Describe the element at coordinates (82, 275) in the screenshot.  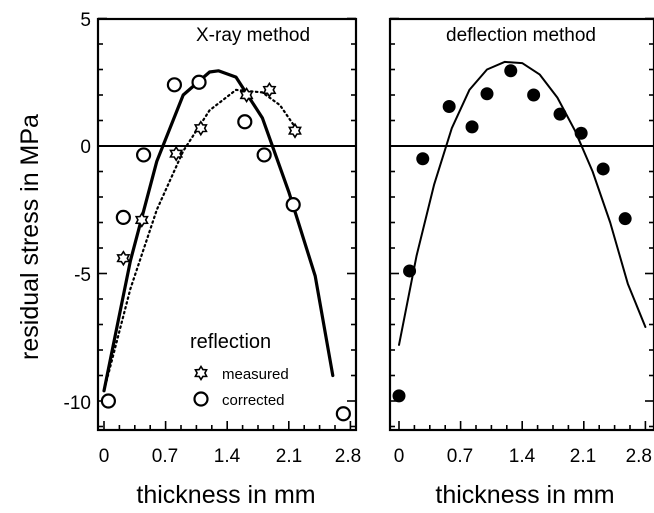
I see `y-tick-label-minus5: -5` at that location.